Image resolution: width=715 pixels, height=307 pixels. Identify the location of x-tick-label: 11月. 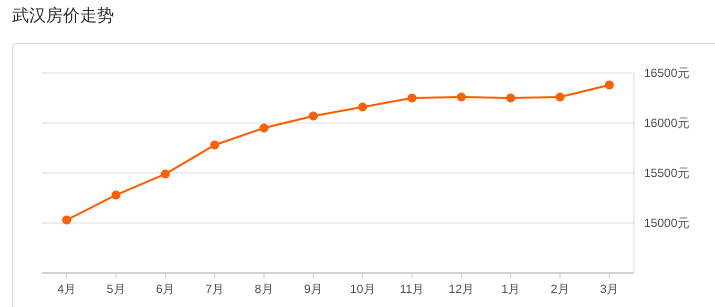
(412, 289).